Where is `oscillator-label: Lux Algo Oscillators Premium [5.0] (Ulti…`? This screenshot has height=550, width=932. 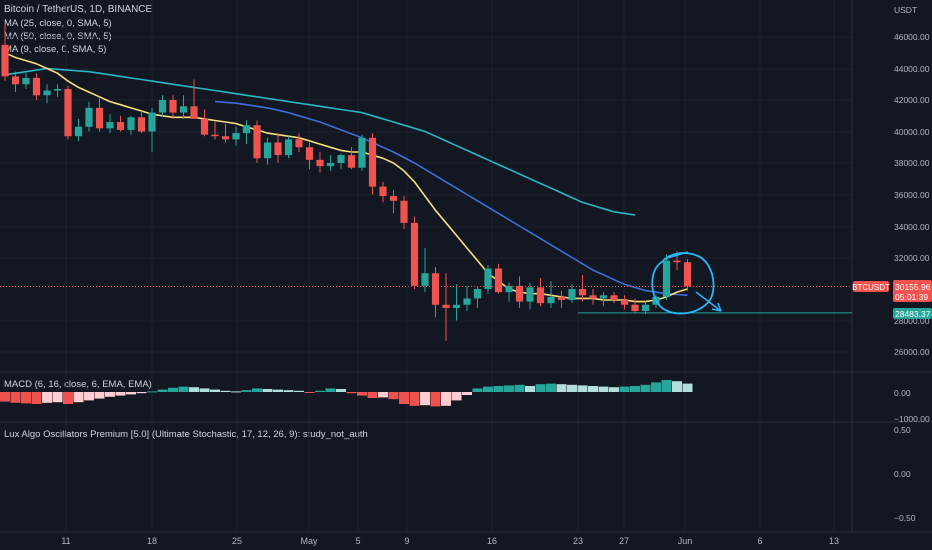
oscillator-label: Lux Algo Oscillators Premium [5.0] (Ulti… is located at coordinates (186, 434).